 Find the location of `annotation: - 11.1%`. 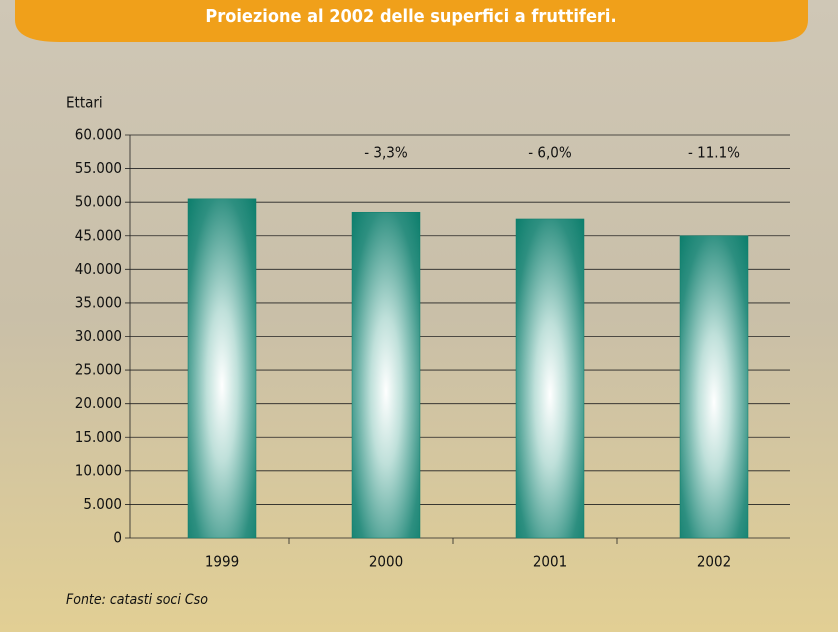

annotation: - 11.1% is located at coordinates (714, 153).